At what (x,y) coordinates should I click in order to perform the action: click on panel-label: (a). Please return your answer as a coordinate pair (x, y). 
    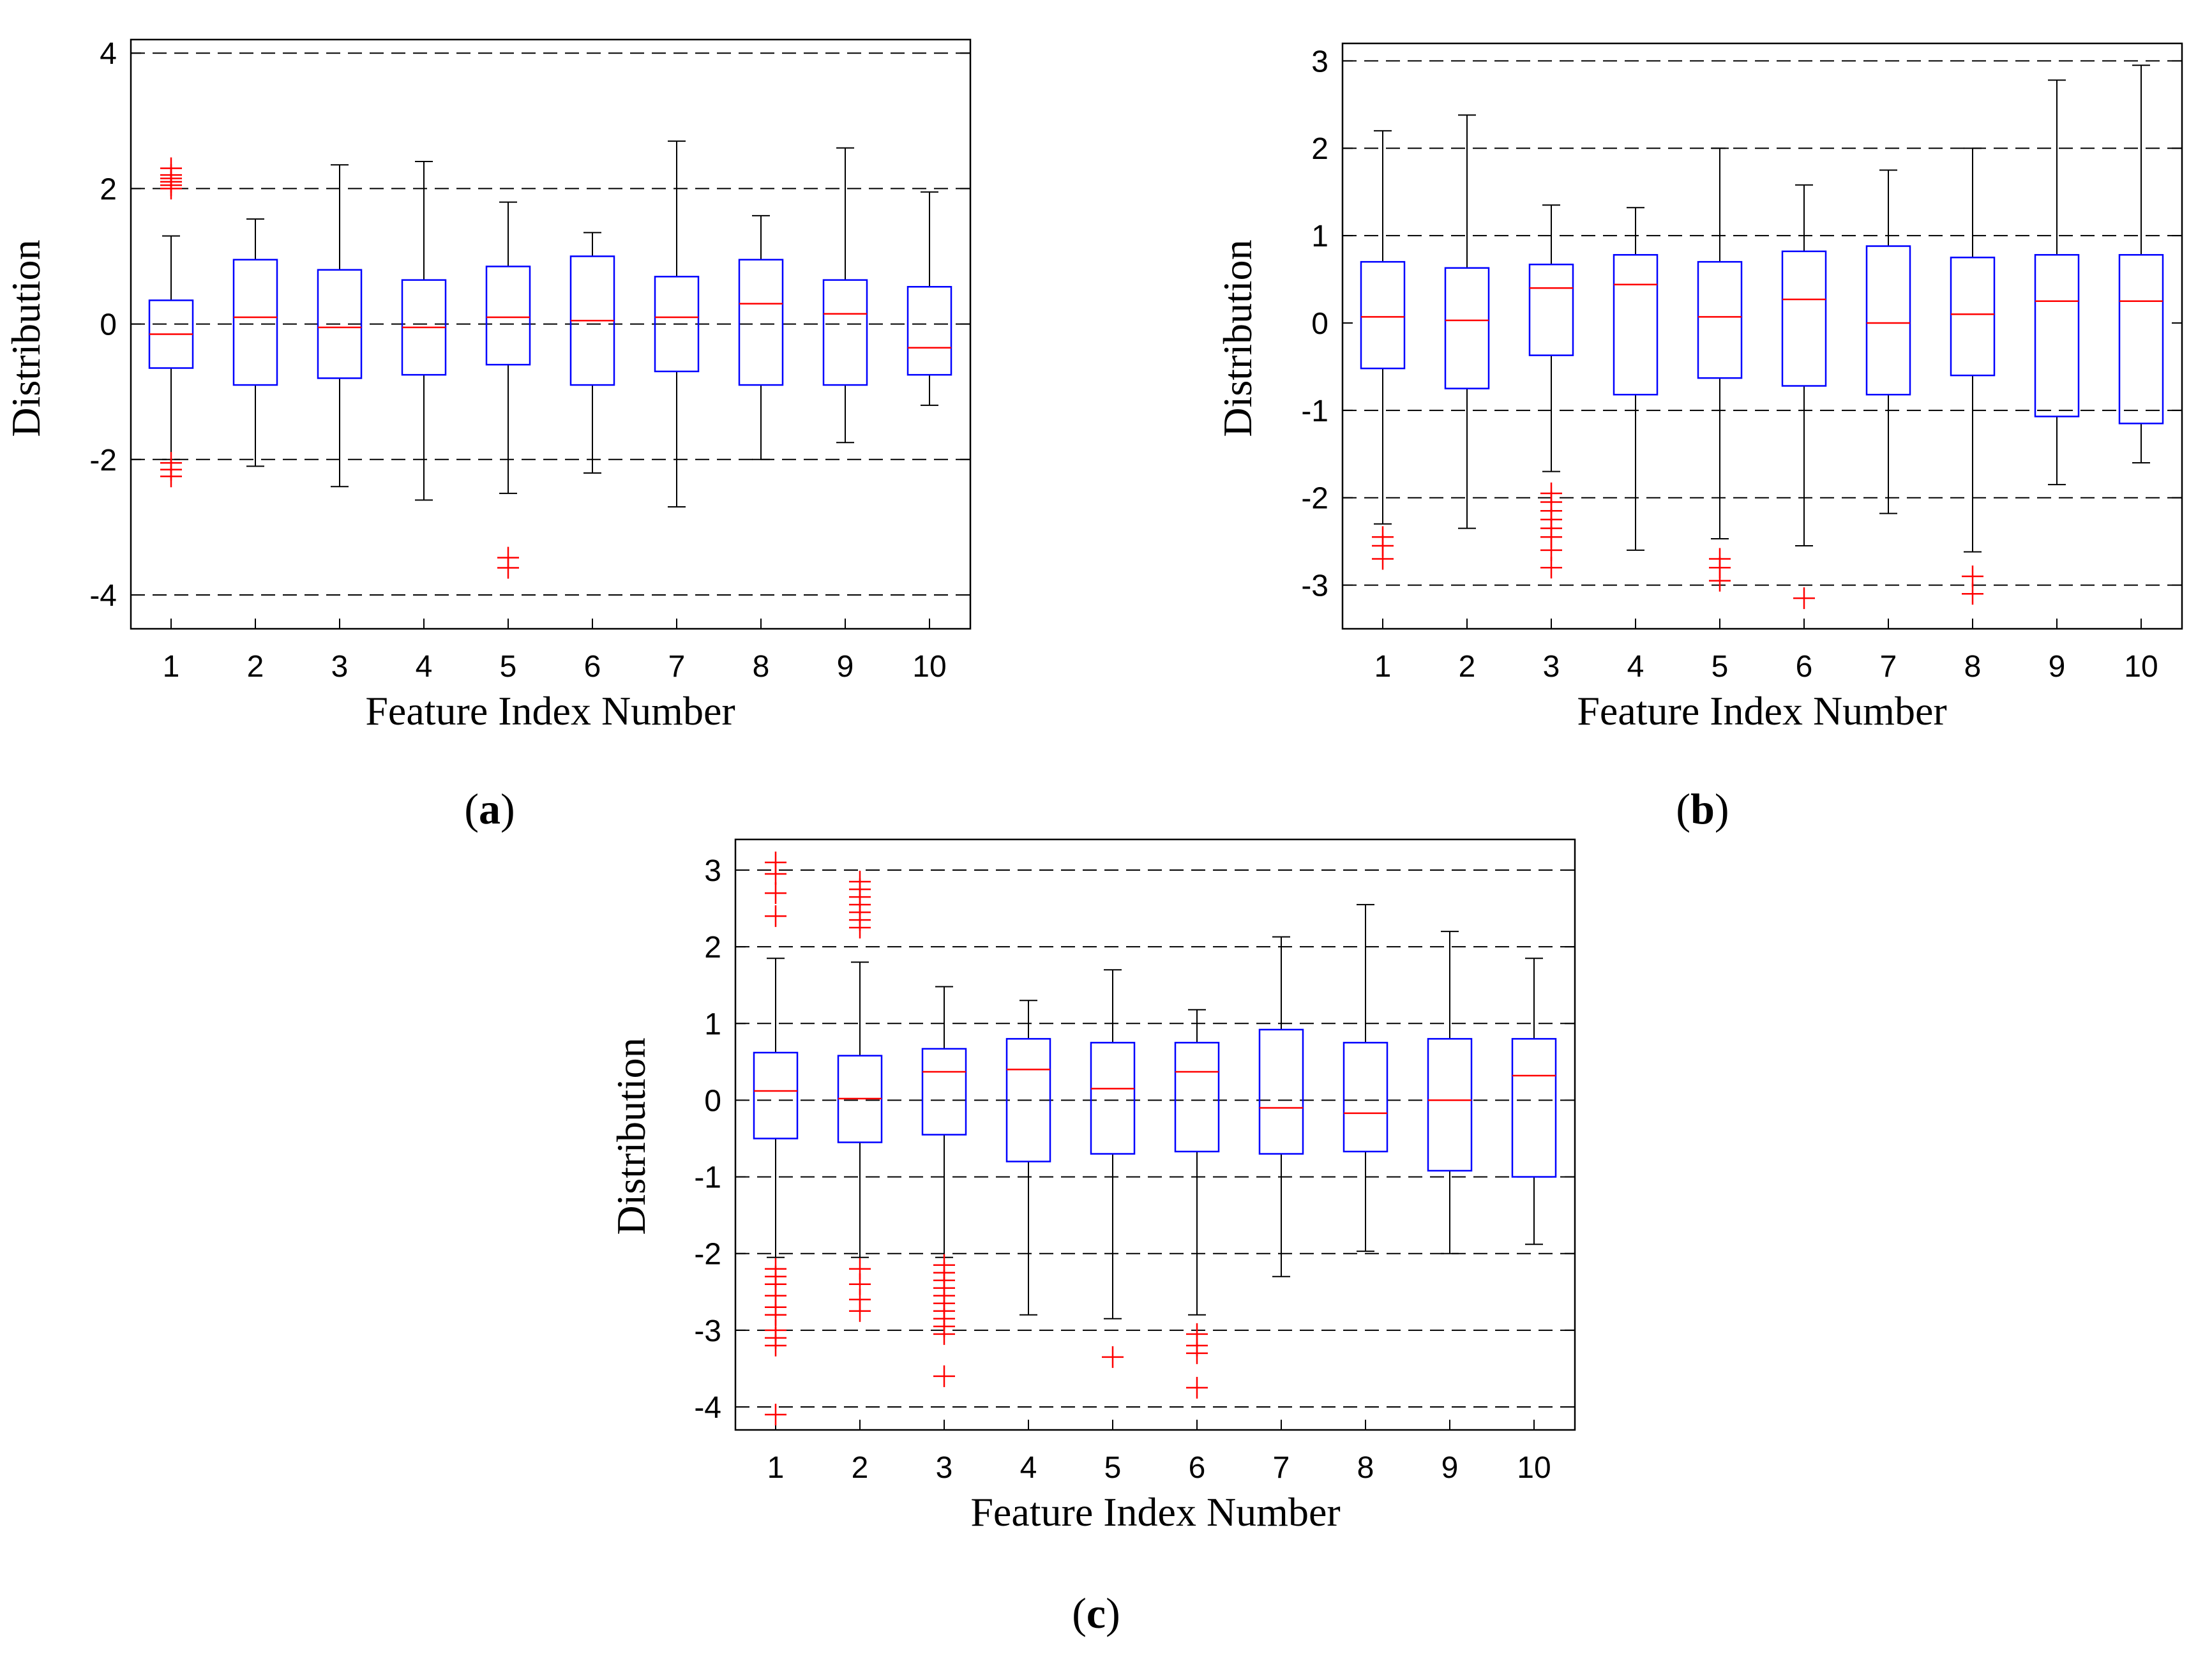
    Looking at the image, I should click on (489, 809).